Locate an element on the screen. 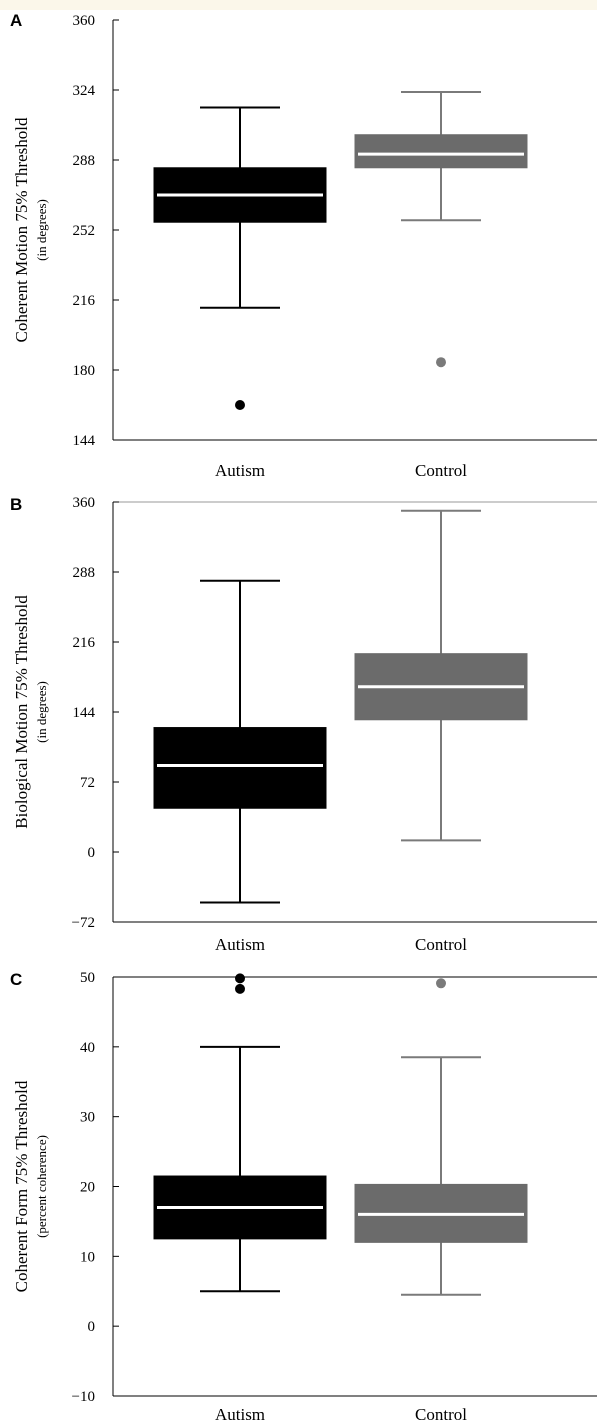  y-tick-label: −10 is located at coordinates (83, 1397).